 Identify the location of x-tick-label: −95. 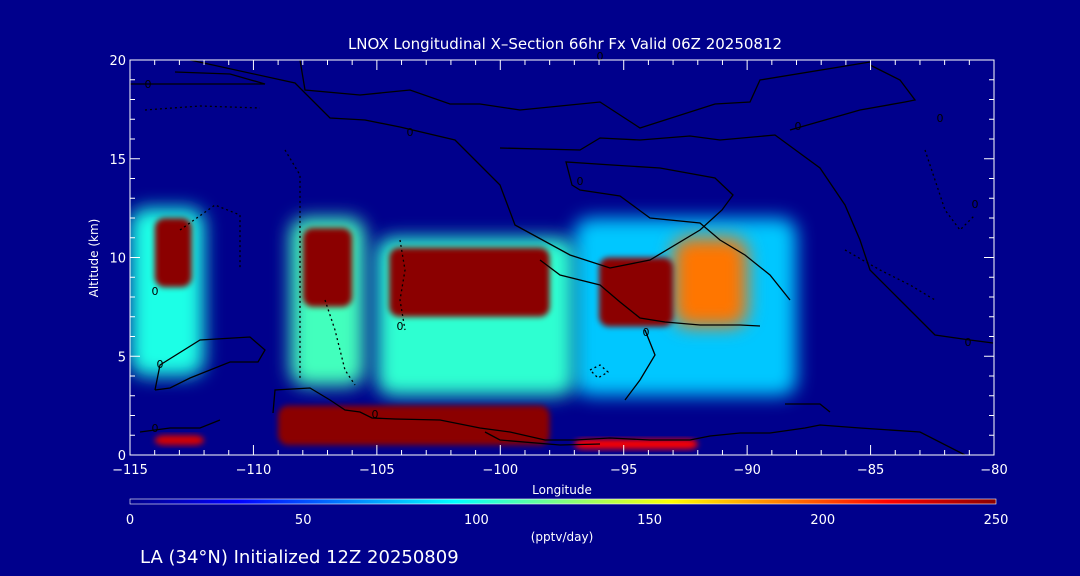
(623, 470).